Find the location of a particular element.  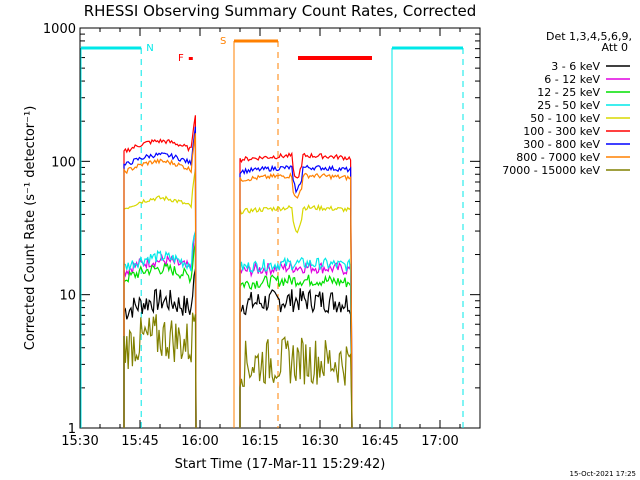

y-tick-label-1: 10 is located at coordinates (67, 296).